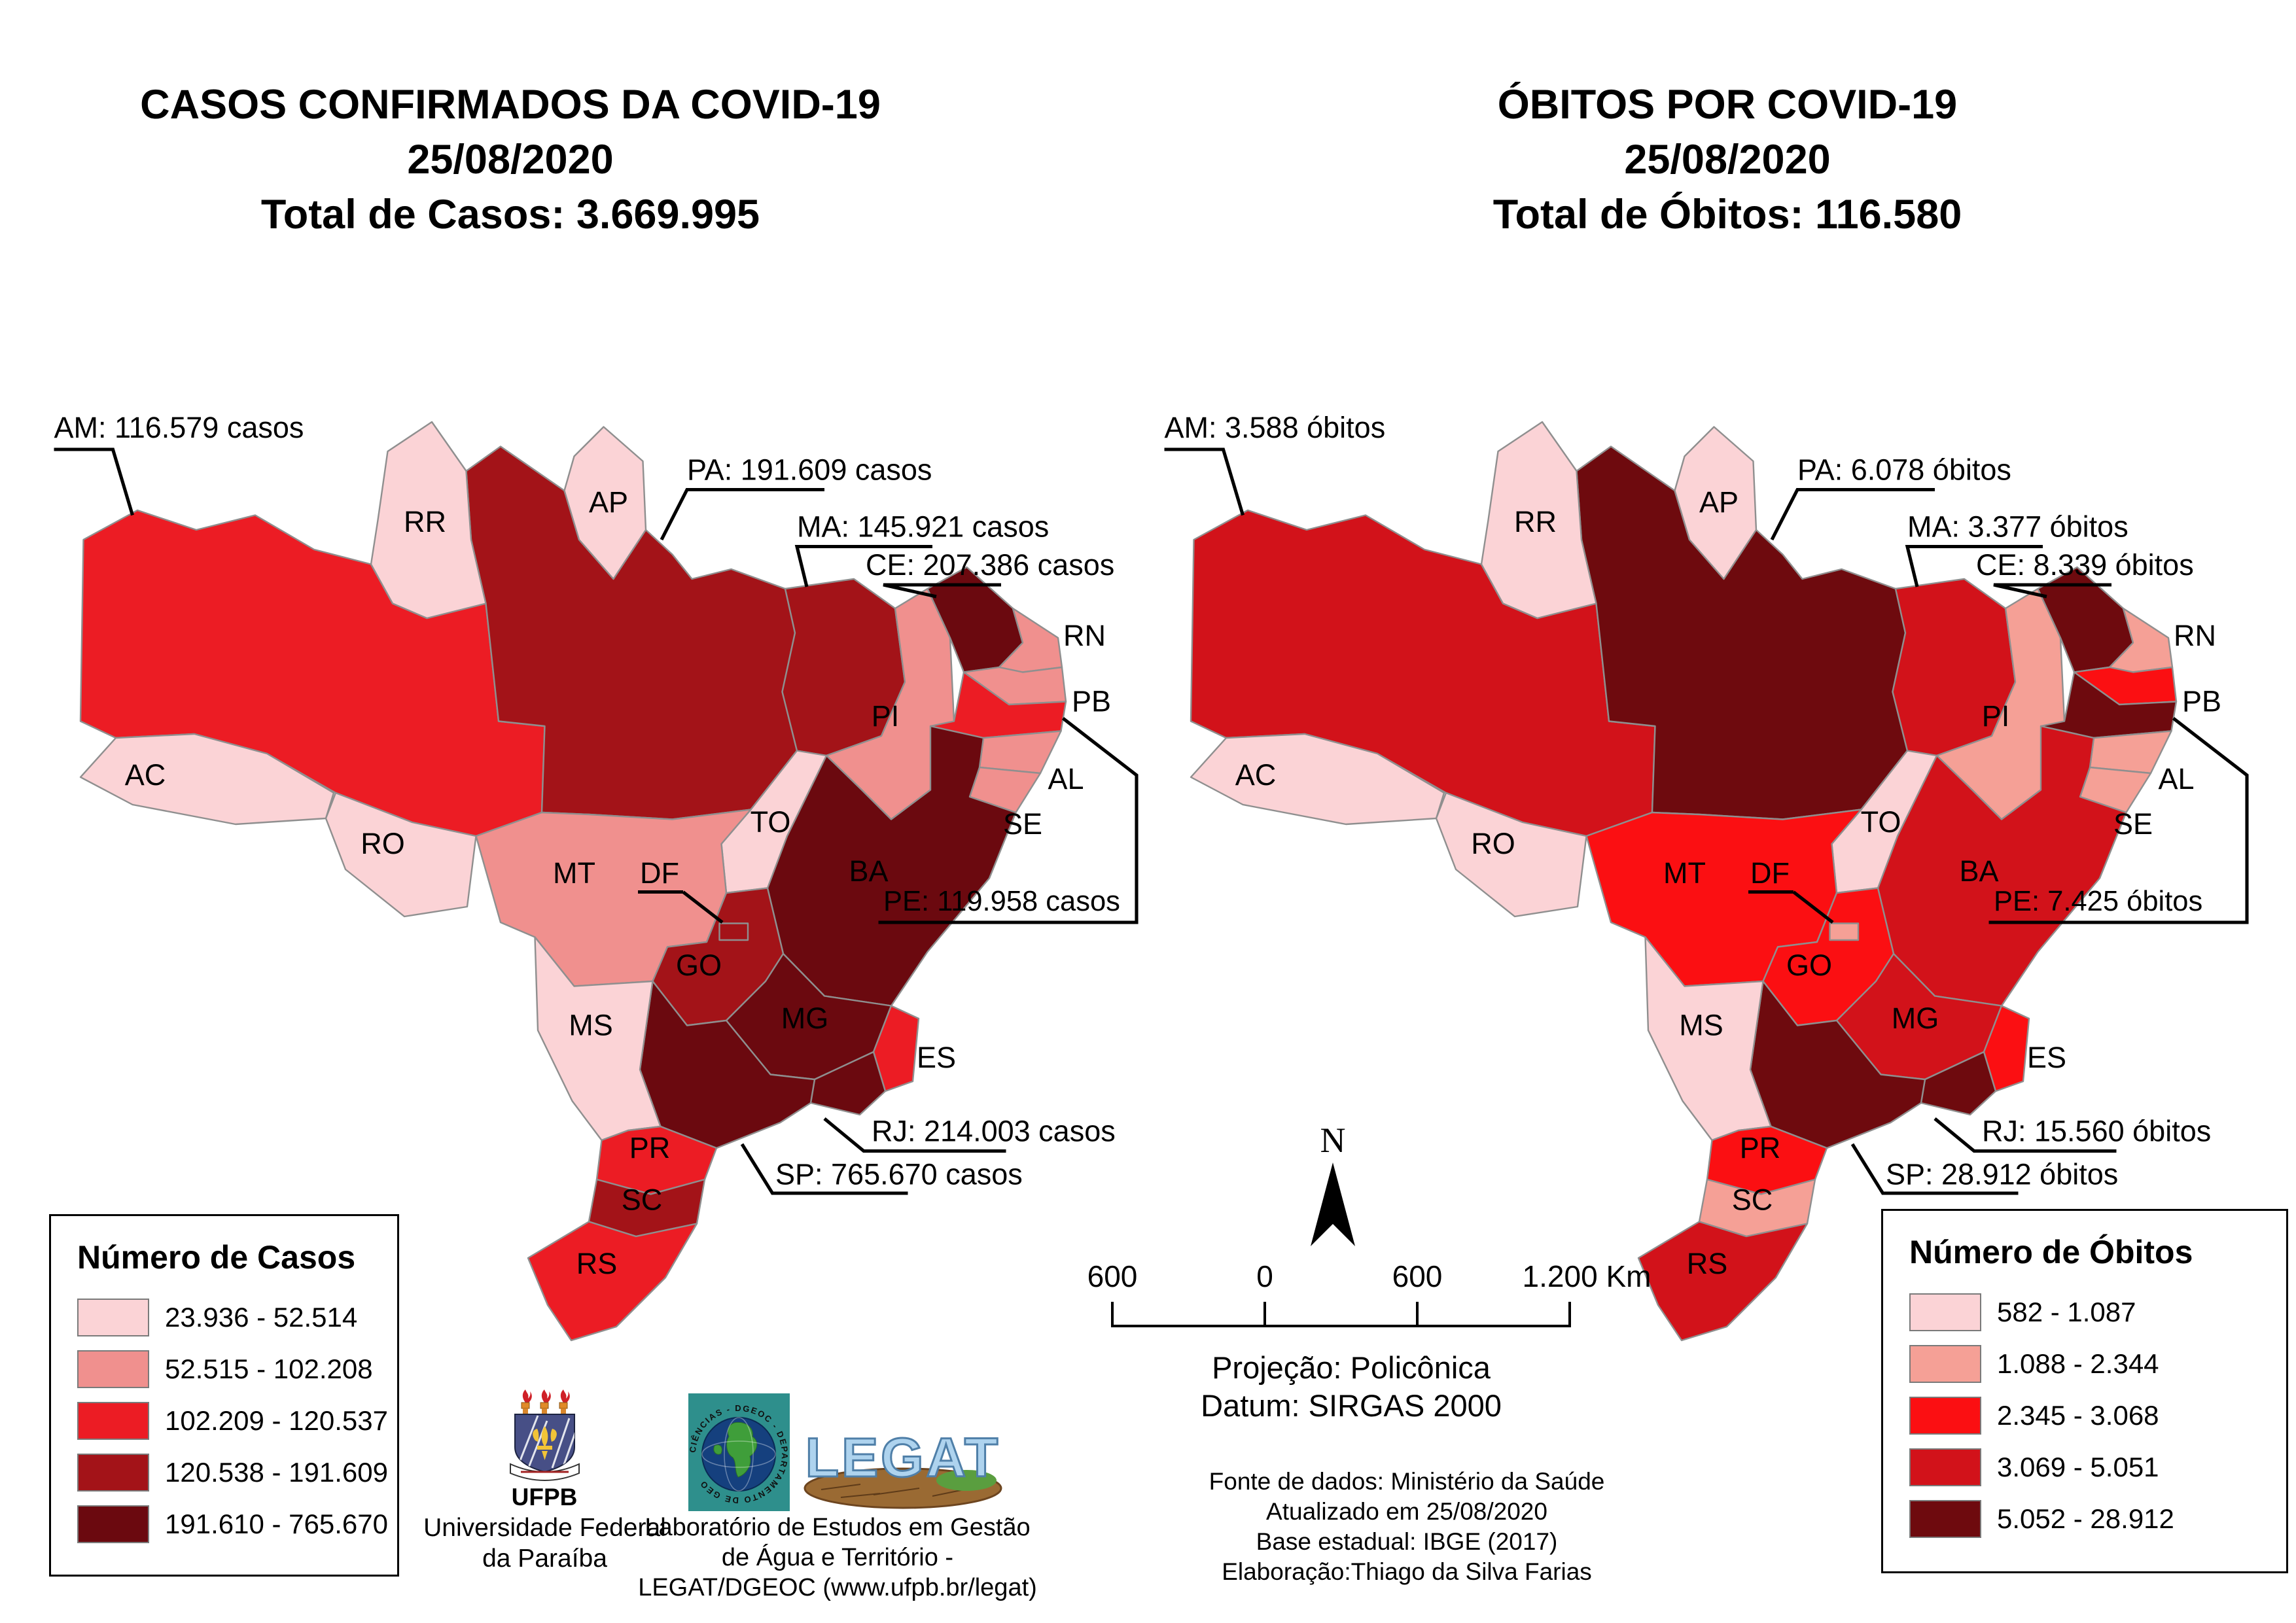 The height and width of the screenshot is (1623, 2296). What do you see at coordinates (1728, 105) in the screenshot?
I see `deaths-title-line1: ÓBITOS POR COVID-19` at bounding box center [1728, 105].